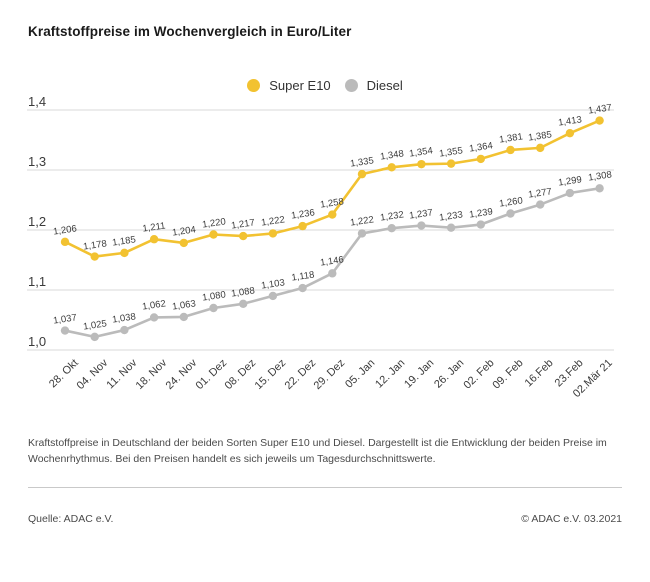  What do you see at coordinates (571, 519) in the screenshot?
I see `copyright-label: © ADAC e.V. 03.2021` at bounding box center [571, 519].